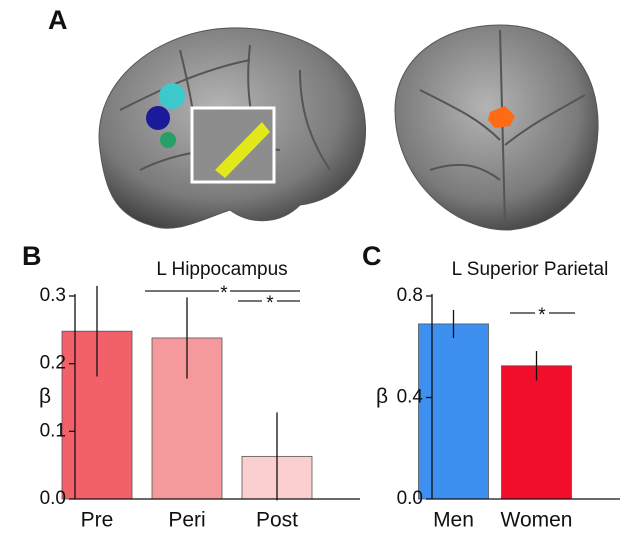 Image resolution: width=638 pixels, height=534 pixels. I want to click on panel-label: A, so click(58, 20).